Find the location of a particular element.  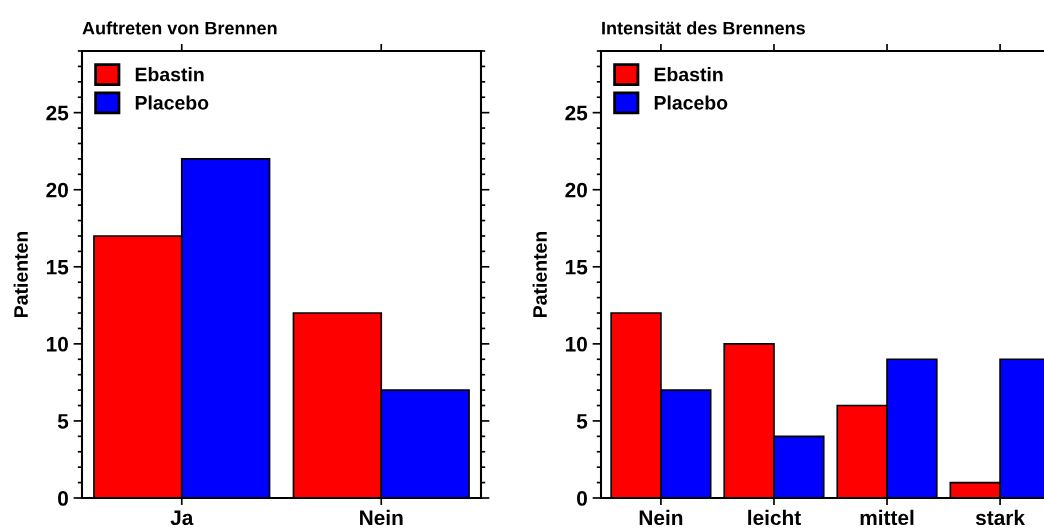

chart-title: Intensität des Brennens is located at coordinates (703, 28).